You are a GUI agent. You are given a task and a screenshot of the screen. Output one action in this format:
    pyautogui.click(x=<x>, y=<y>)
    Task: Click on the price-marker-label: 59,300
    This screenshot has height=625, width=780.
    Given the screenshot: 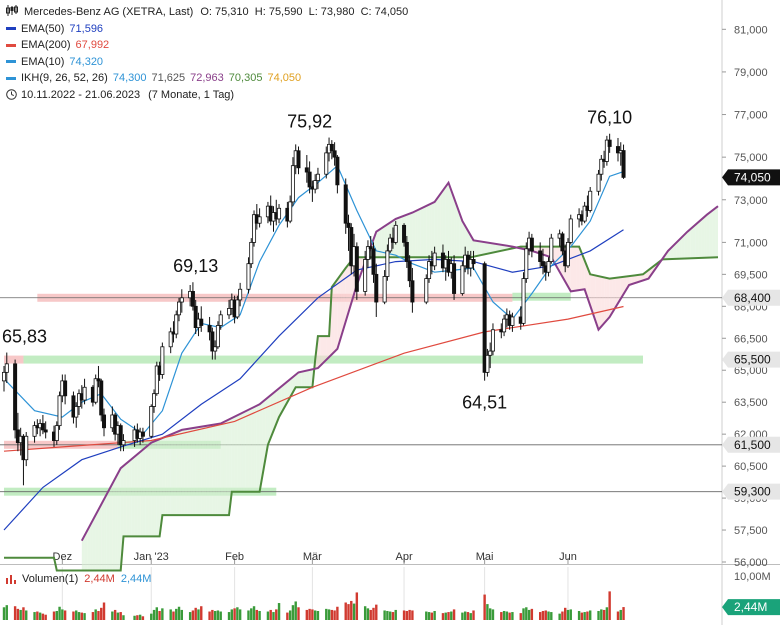 What is the action you would take?
    pyautogui.click(x=752, y=492)
    